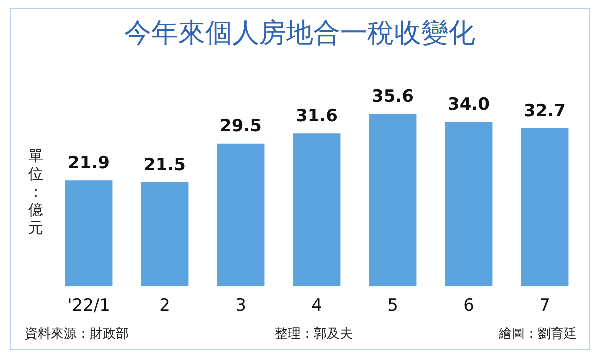 This screenshot has width=600, height=358. I want to click on text: 繪圖：劉育廷, so click(538, 334).